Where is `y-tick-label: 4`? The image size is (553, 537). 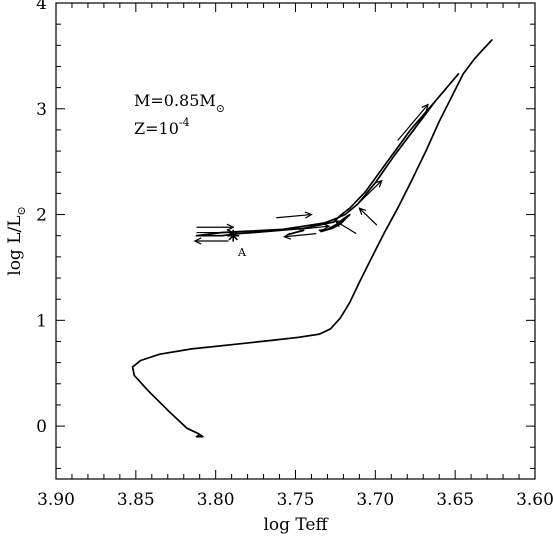 y-tick-label: 4 is located at coordinates (41, 7).